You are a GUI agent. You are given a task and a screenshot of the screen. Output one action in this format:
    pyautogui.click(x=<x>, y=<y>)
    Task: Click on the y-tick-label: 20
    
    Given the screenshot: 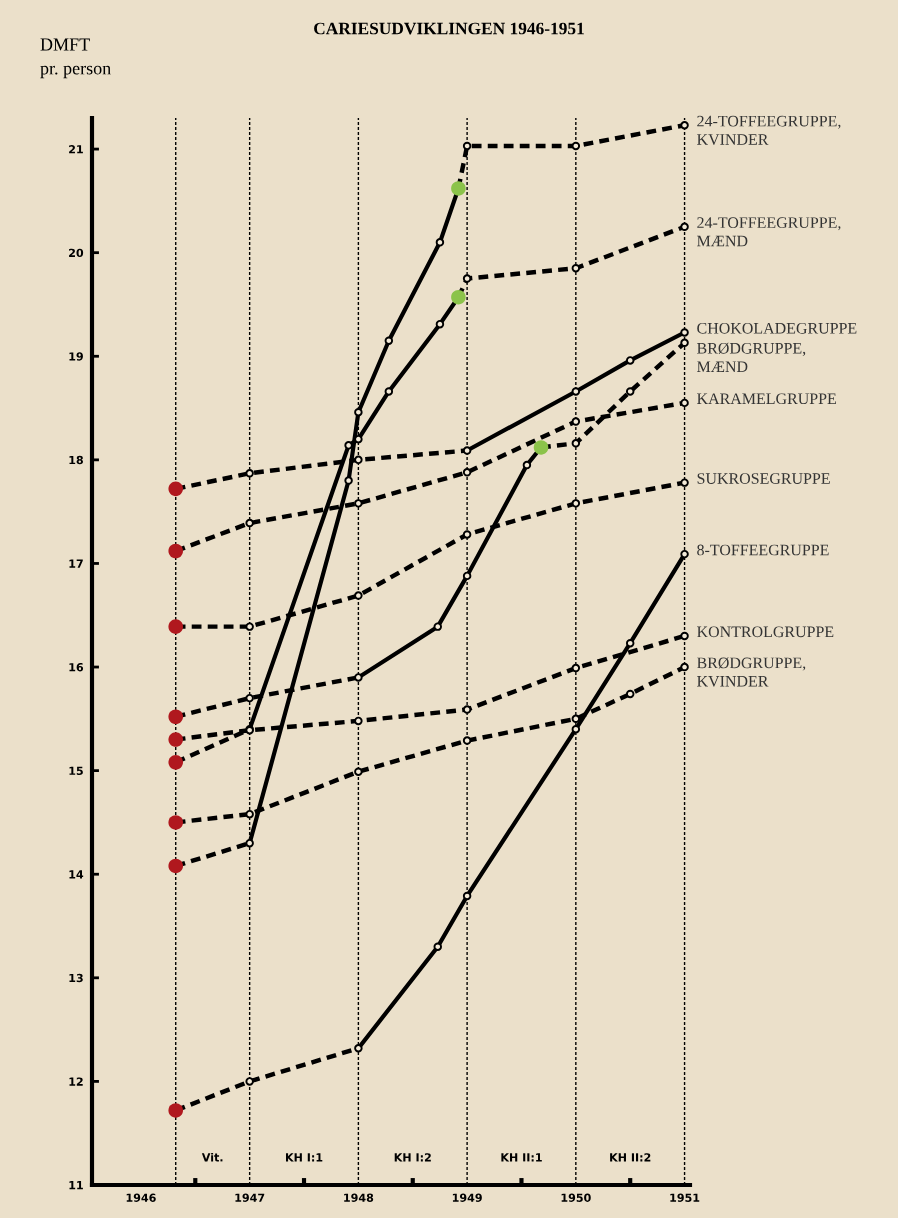 What is the action you would take?
    pyautogui.click(x=76, y=253)
    